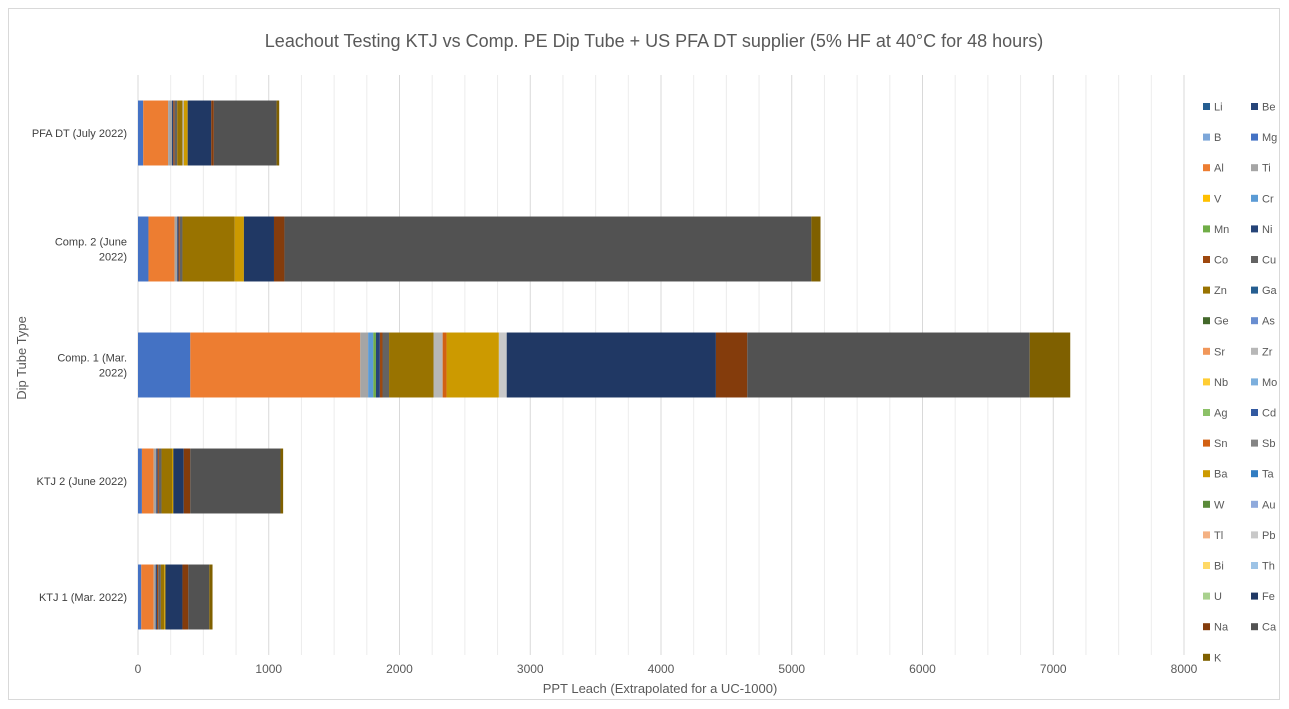 This screenshot has width=1289, height=709. What do you see at coordinates (1214, 505) in the screenshot?
I see `legend-item: W` at bounding box center [1214, 505].